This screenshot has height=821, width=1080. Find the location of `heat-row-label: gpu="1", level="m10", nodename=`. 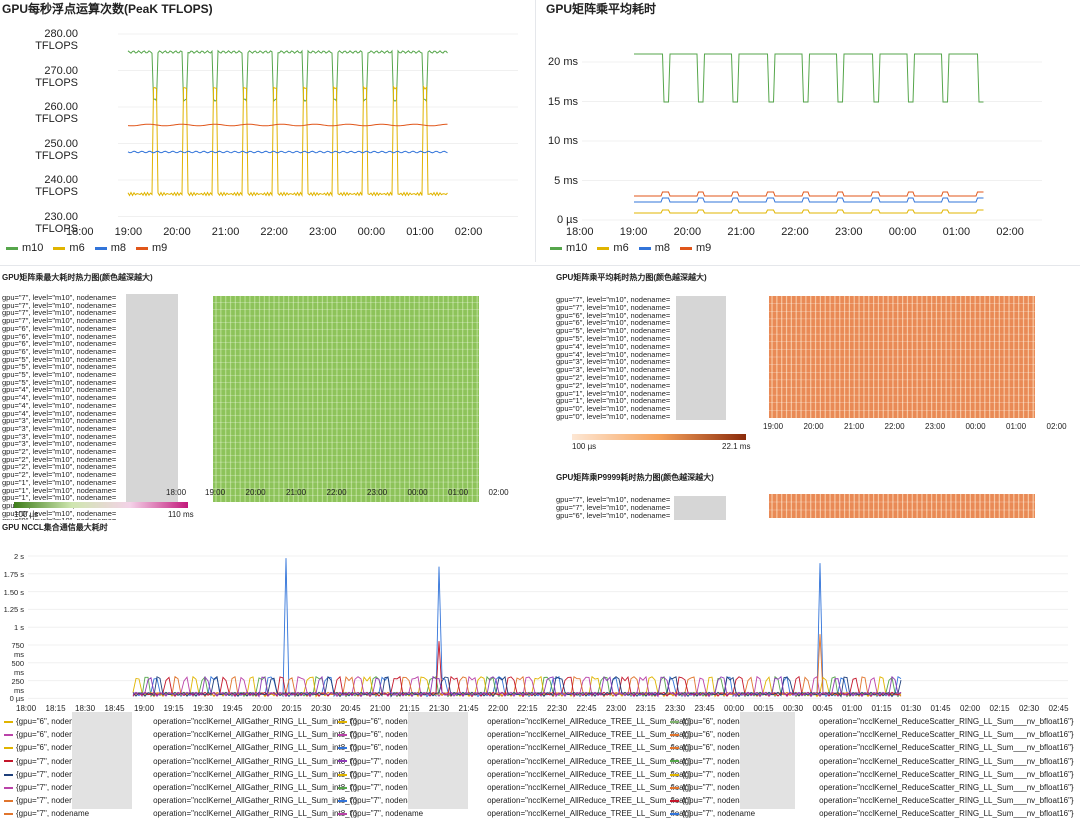

heat-row-label: gpu="1", level="m10", nodename= is located at coordinates (613, 393).